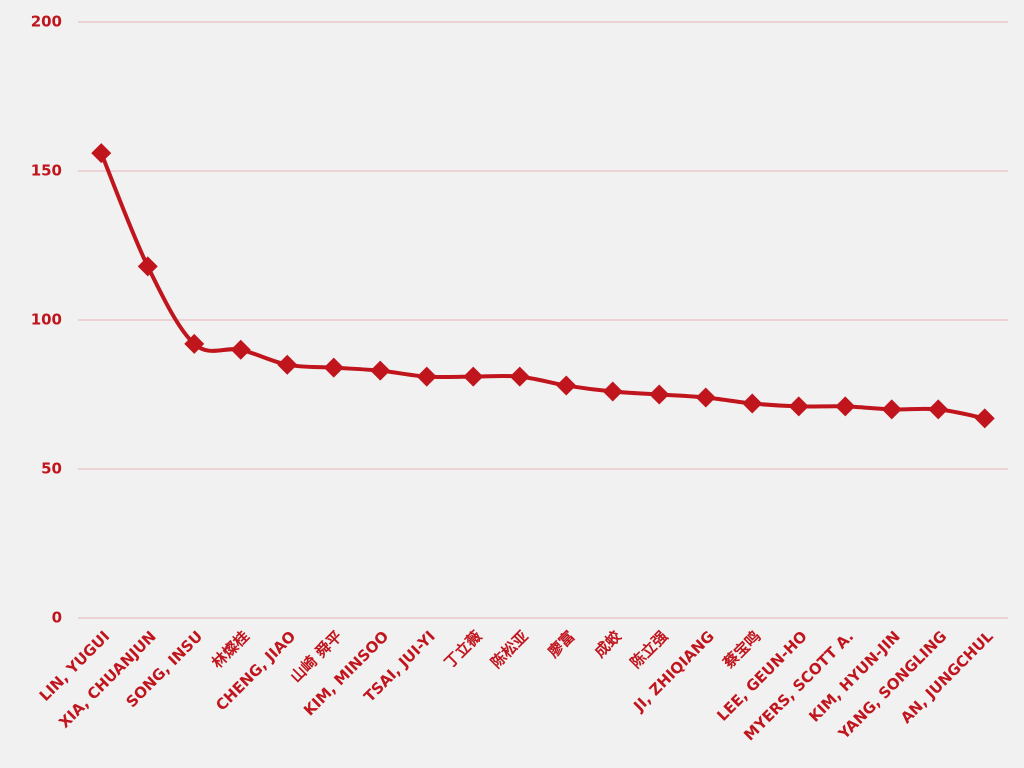  Describe the element at coordinates (649, 649) in the screenshot. I see `x-tick-label: 陈立强` at that location.